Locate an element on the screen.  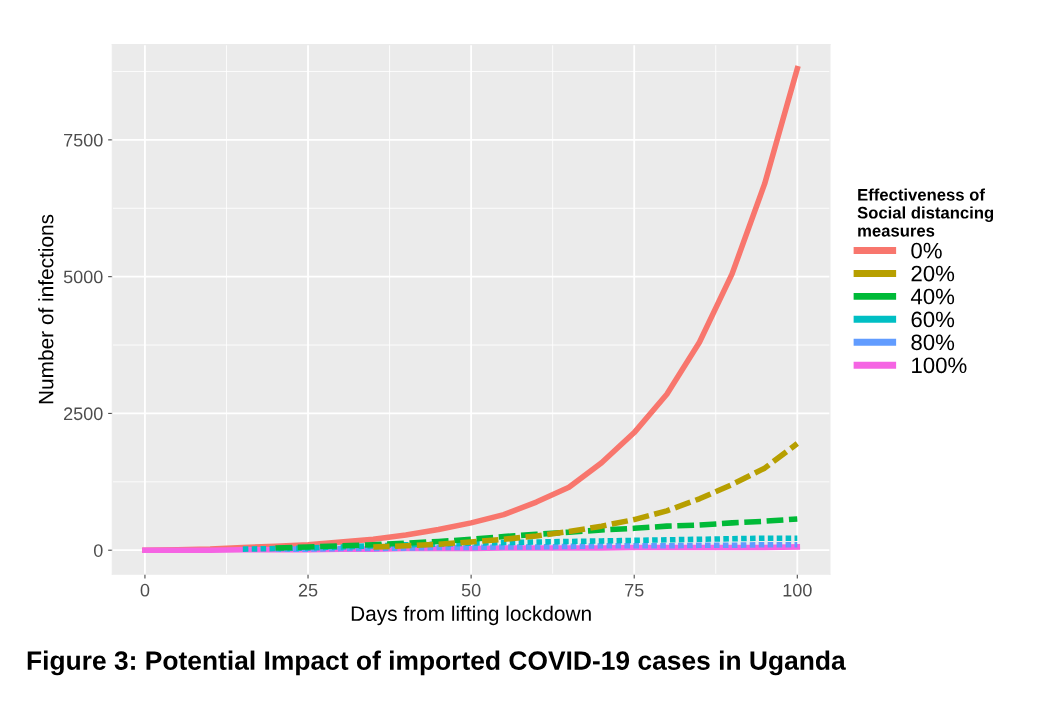
legend-label: 80% is located at coordinates (933, 342).